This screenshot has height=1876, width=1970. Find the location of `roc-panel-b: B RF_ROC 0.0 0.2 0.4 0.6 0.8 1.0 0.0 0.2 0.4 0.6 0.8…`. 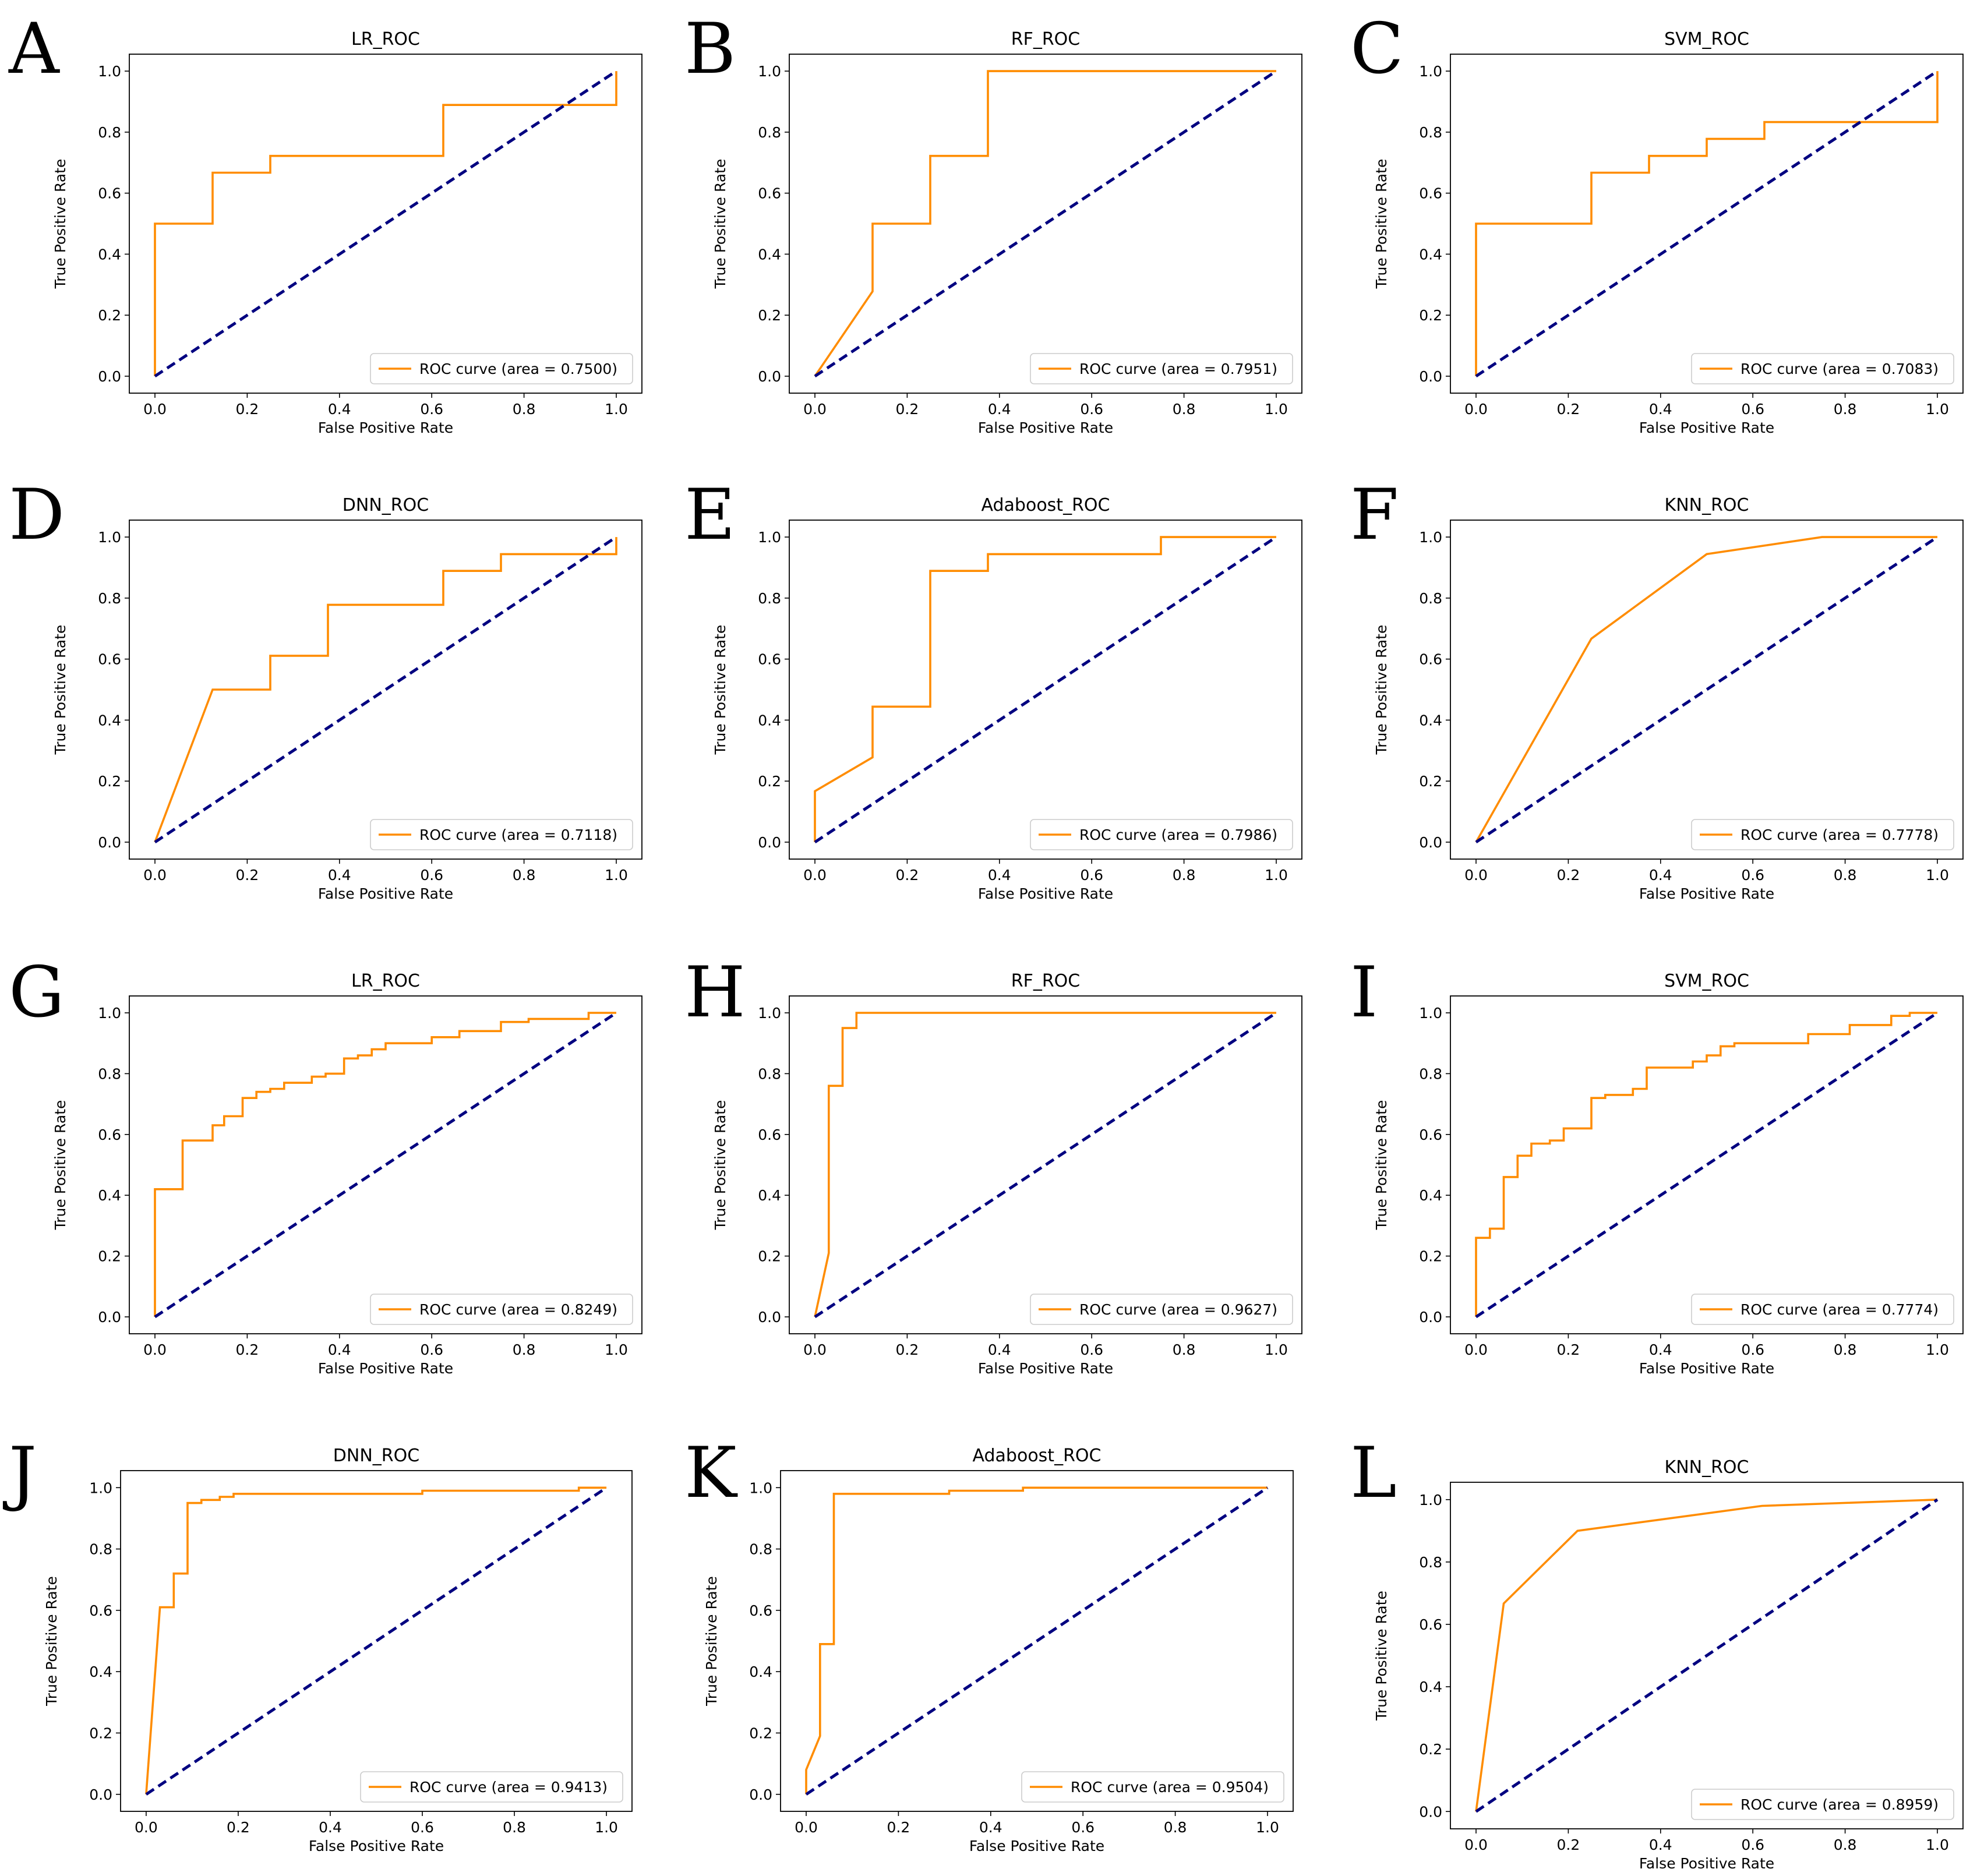

roc-panel-b: B RF_ROC 0.0 0.2 0.4 0.6 0.8 1.0 0.0 0.2 0.4 0.6 0.8… is located at coordinates (993, 222).